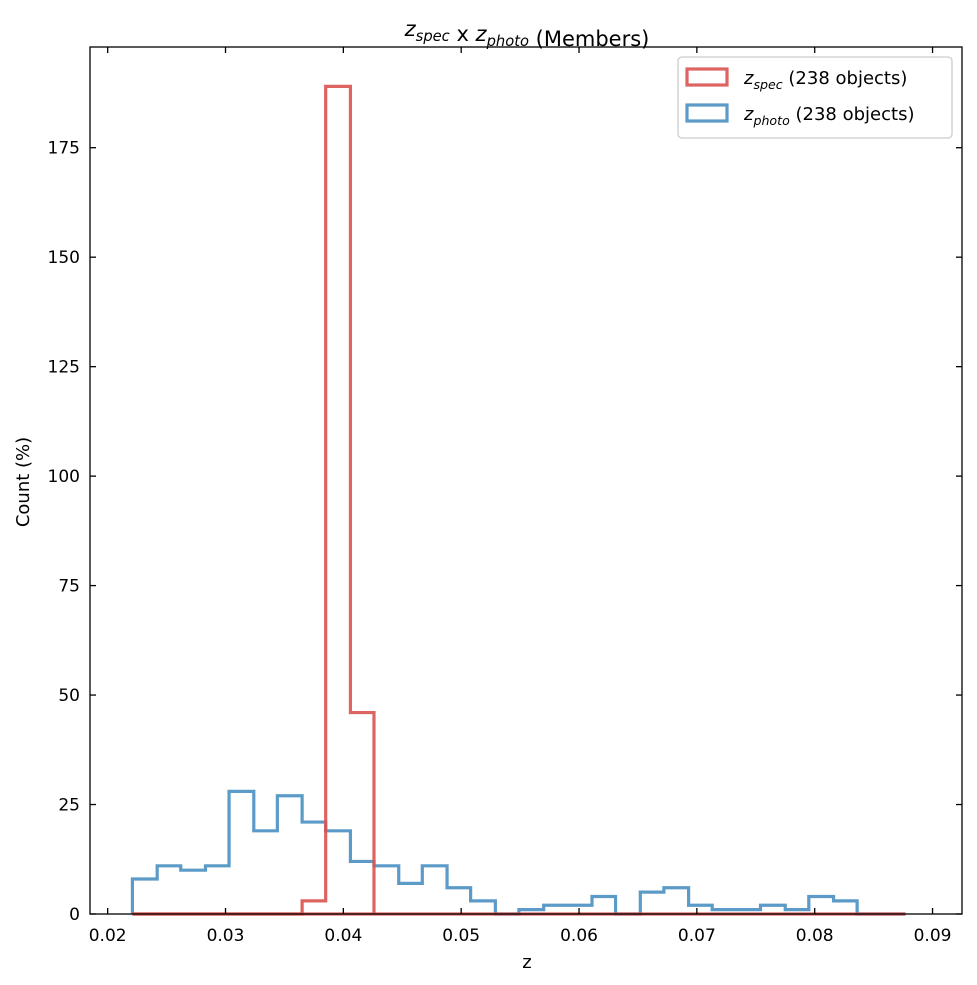 This screenshot has height=985, width=977. What do you see at coordinates (526, 962) in the screenshot?
I see `x-axis-label: z` at bounding box center [526, 962].